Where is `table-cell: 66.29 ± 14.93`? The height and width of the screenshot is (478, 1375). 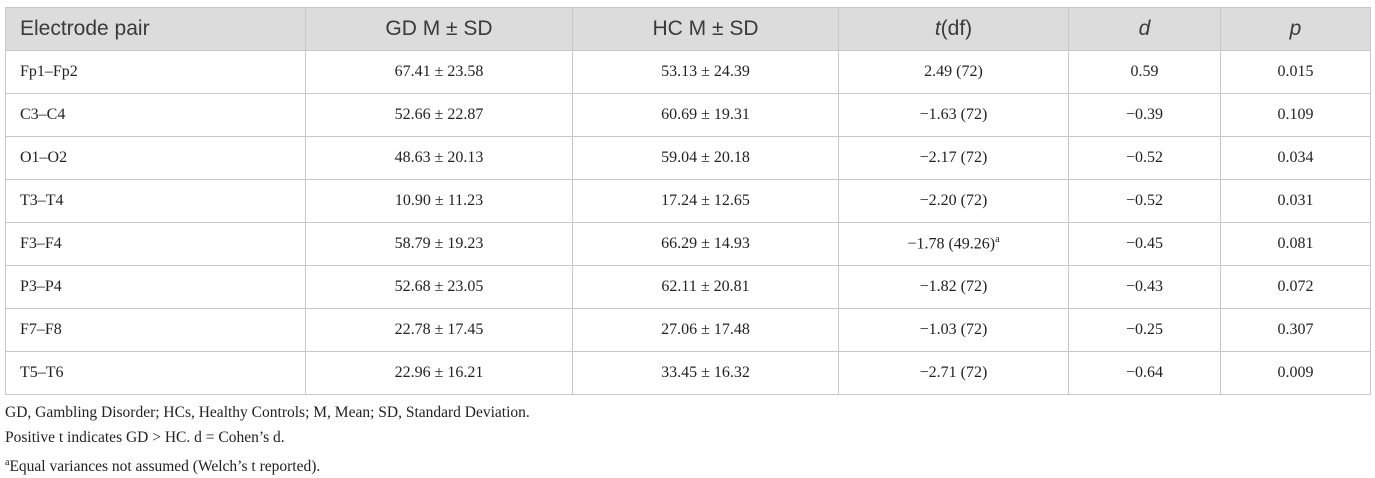 table-cell: 66.29 ± 14.93 is located at coordinates (705, 244).